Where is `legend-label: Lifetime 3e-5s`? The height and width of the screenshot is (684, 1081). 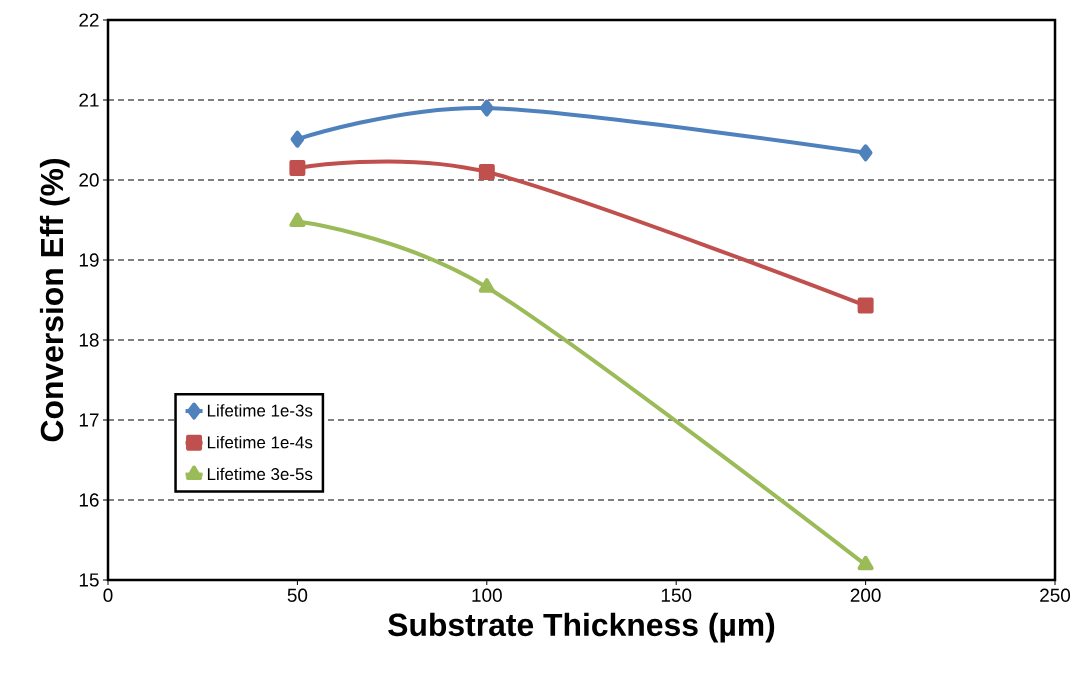
legend-label: Lifetime 3e-5s is located at coordinates (260, 474).